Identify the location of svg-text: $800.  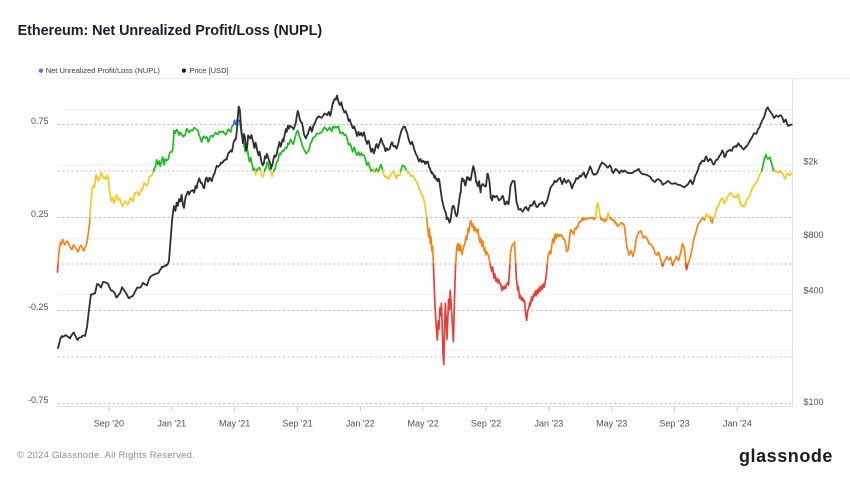
(814, 235).